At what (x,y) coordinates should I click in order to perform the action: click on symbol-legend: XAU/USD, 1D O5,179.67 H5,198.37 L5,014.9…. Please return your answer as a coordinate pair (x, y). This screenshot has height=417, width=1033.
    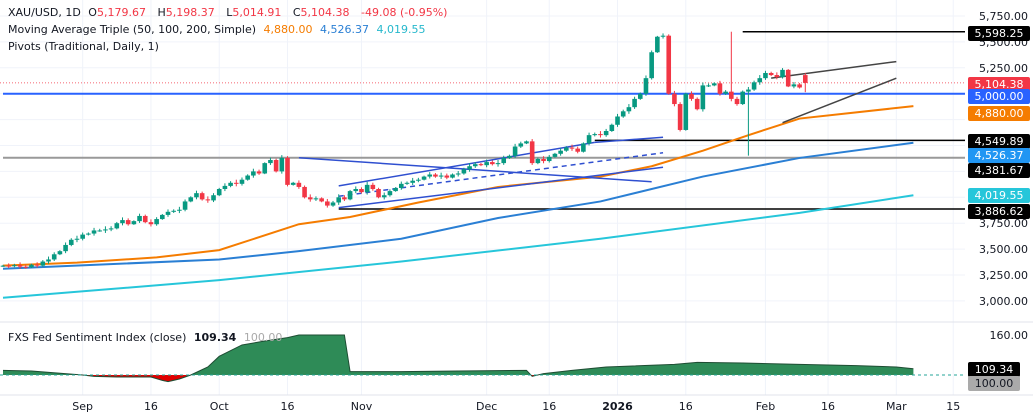
    Looking at the image, I should click on (229, 12).